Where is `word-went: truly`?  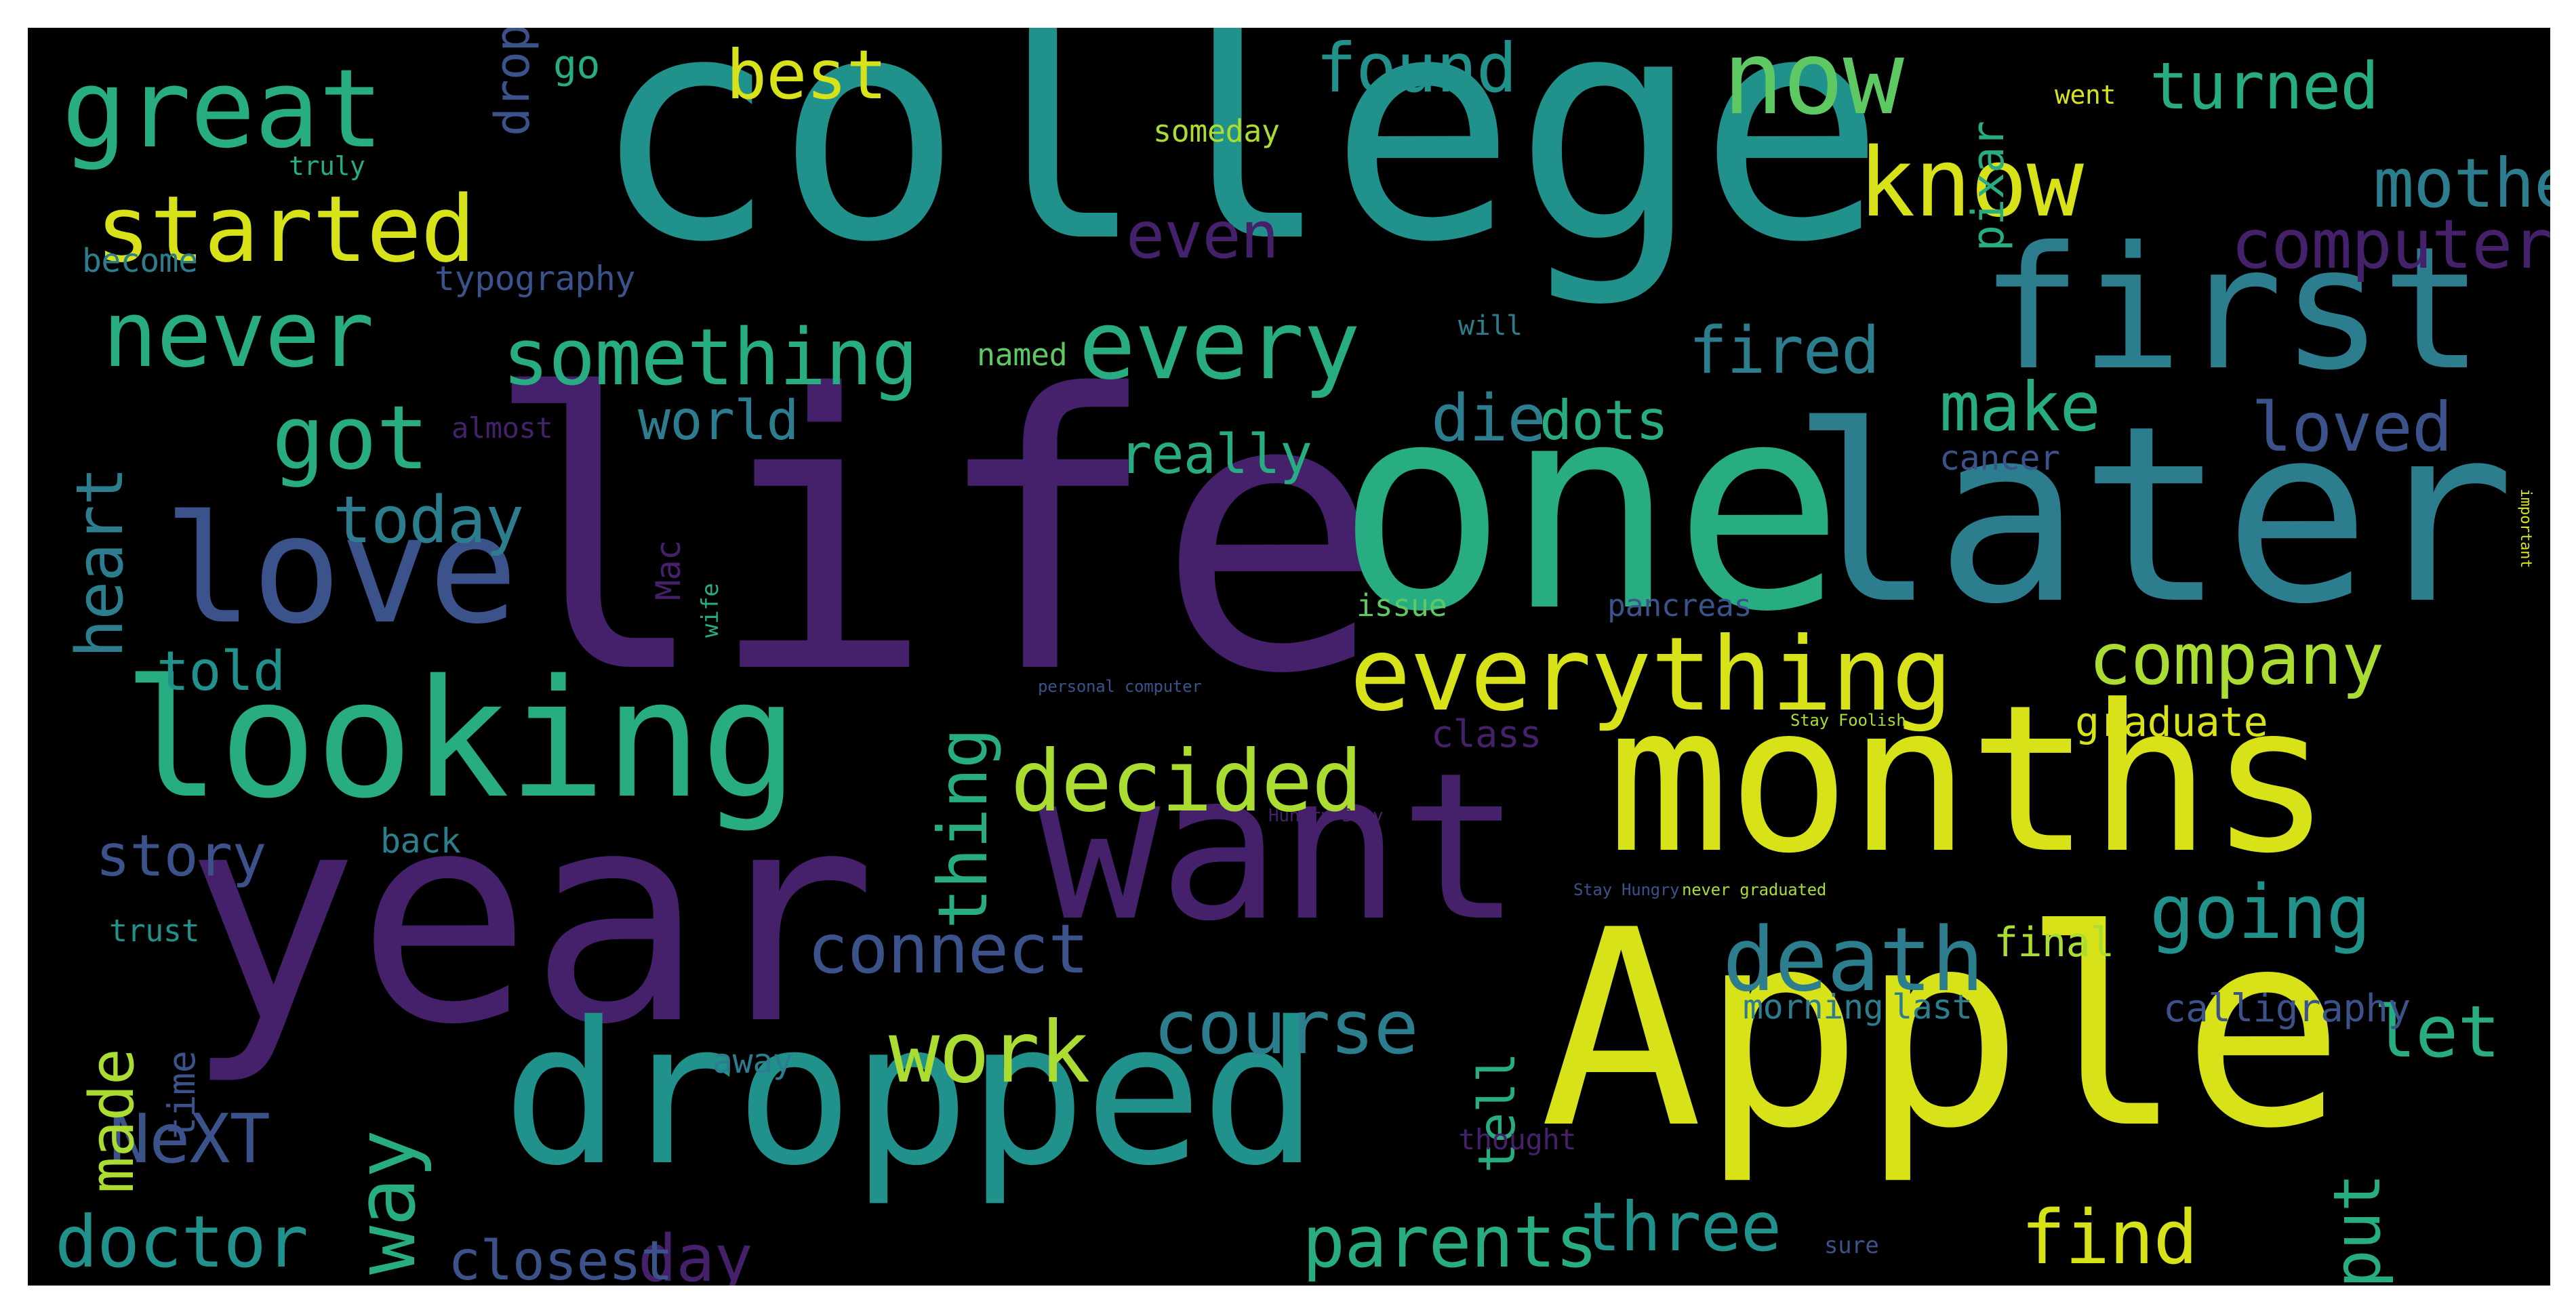
word-went: truly is located at coordinates (327, 166).